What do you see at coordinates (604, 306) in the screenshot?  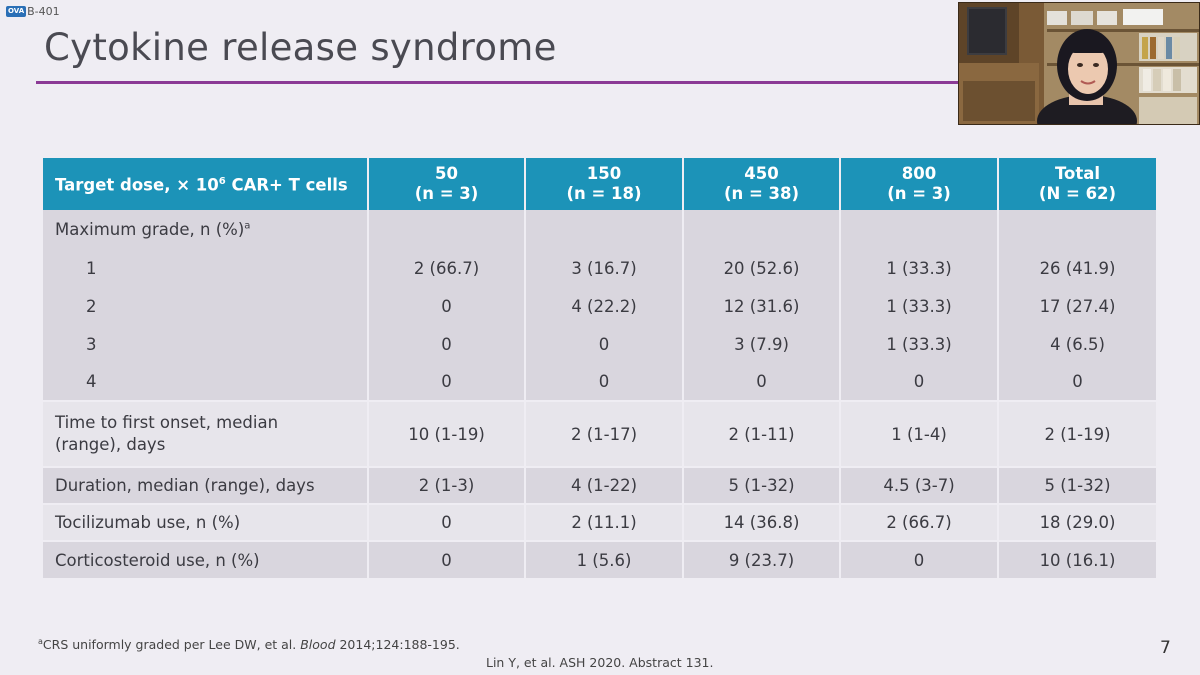 I see `table-cell: 4 (22.2)` at bounding box center [604, 306].